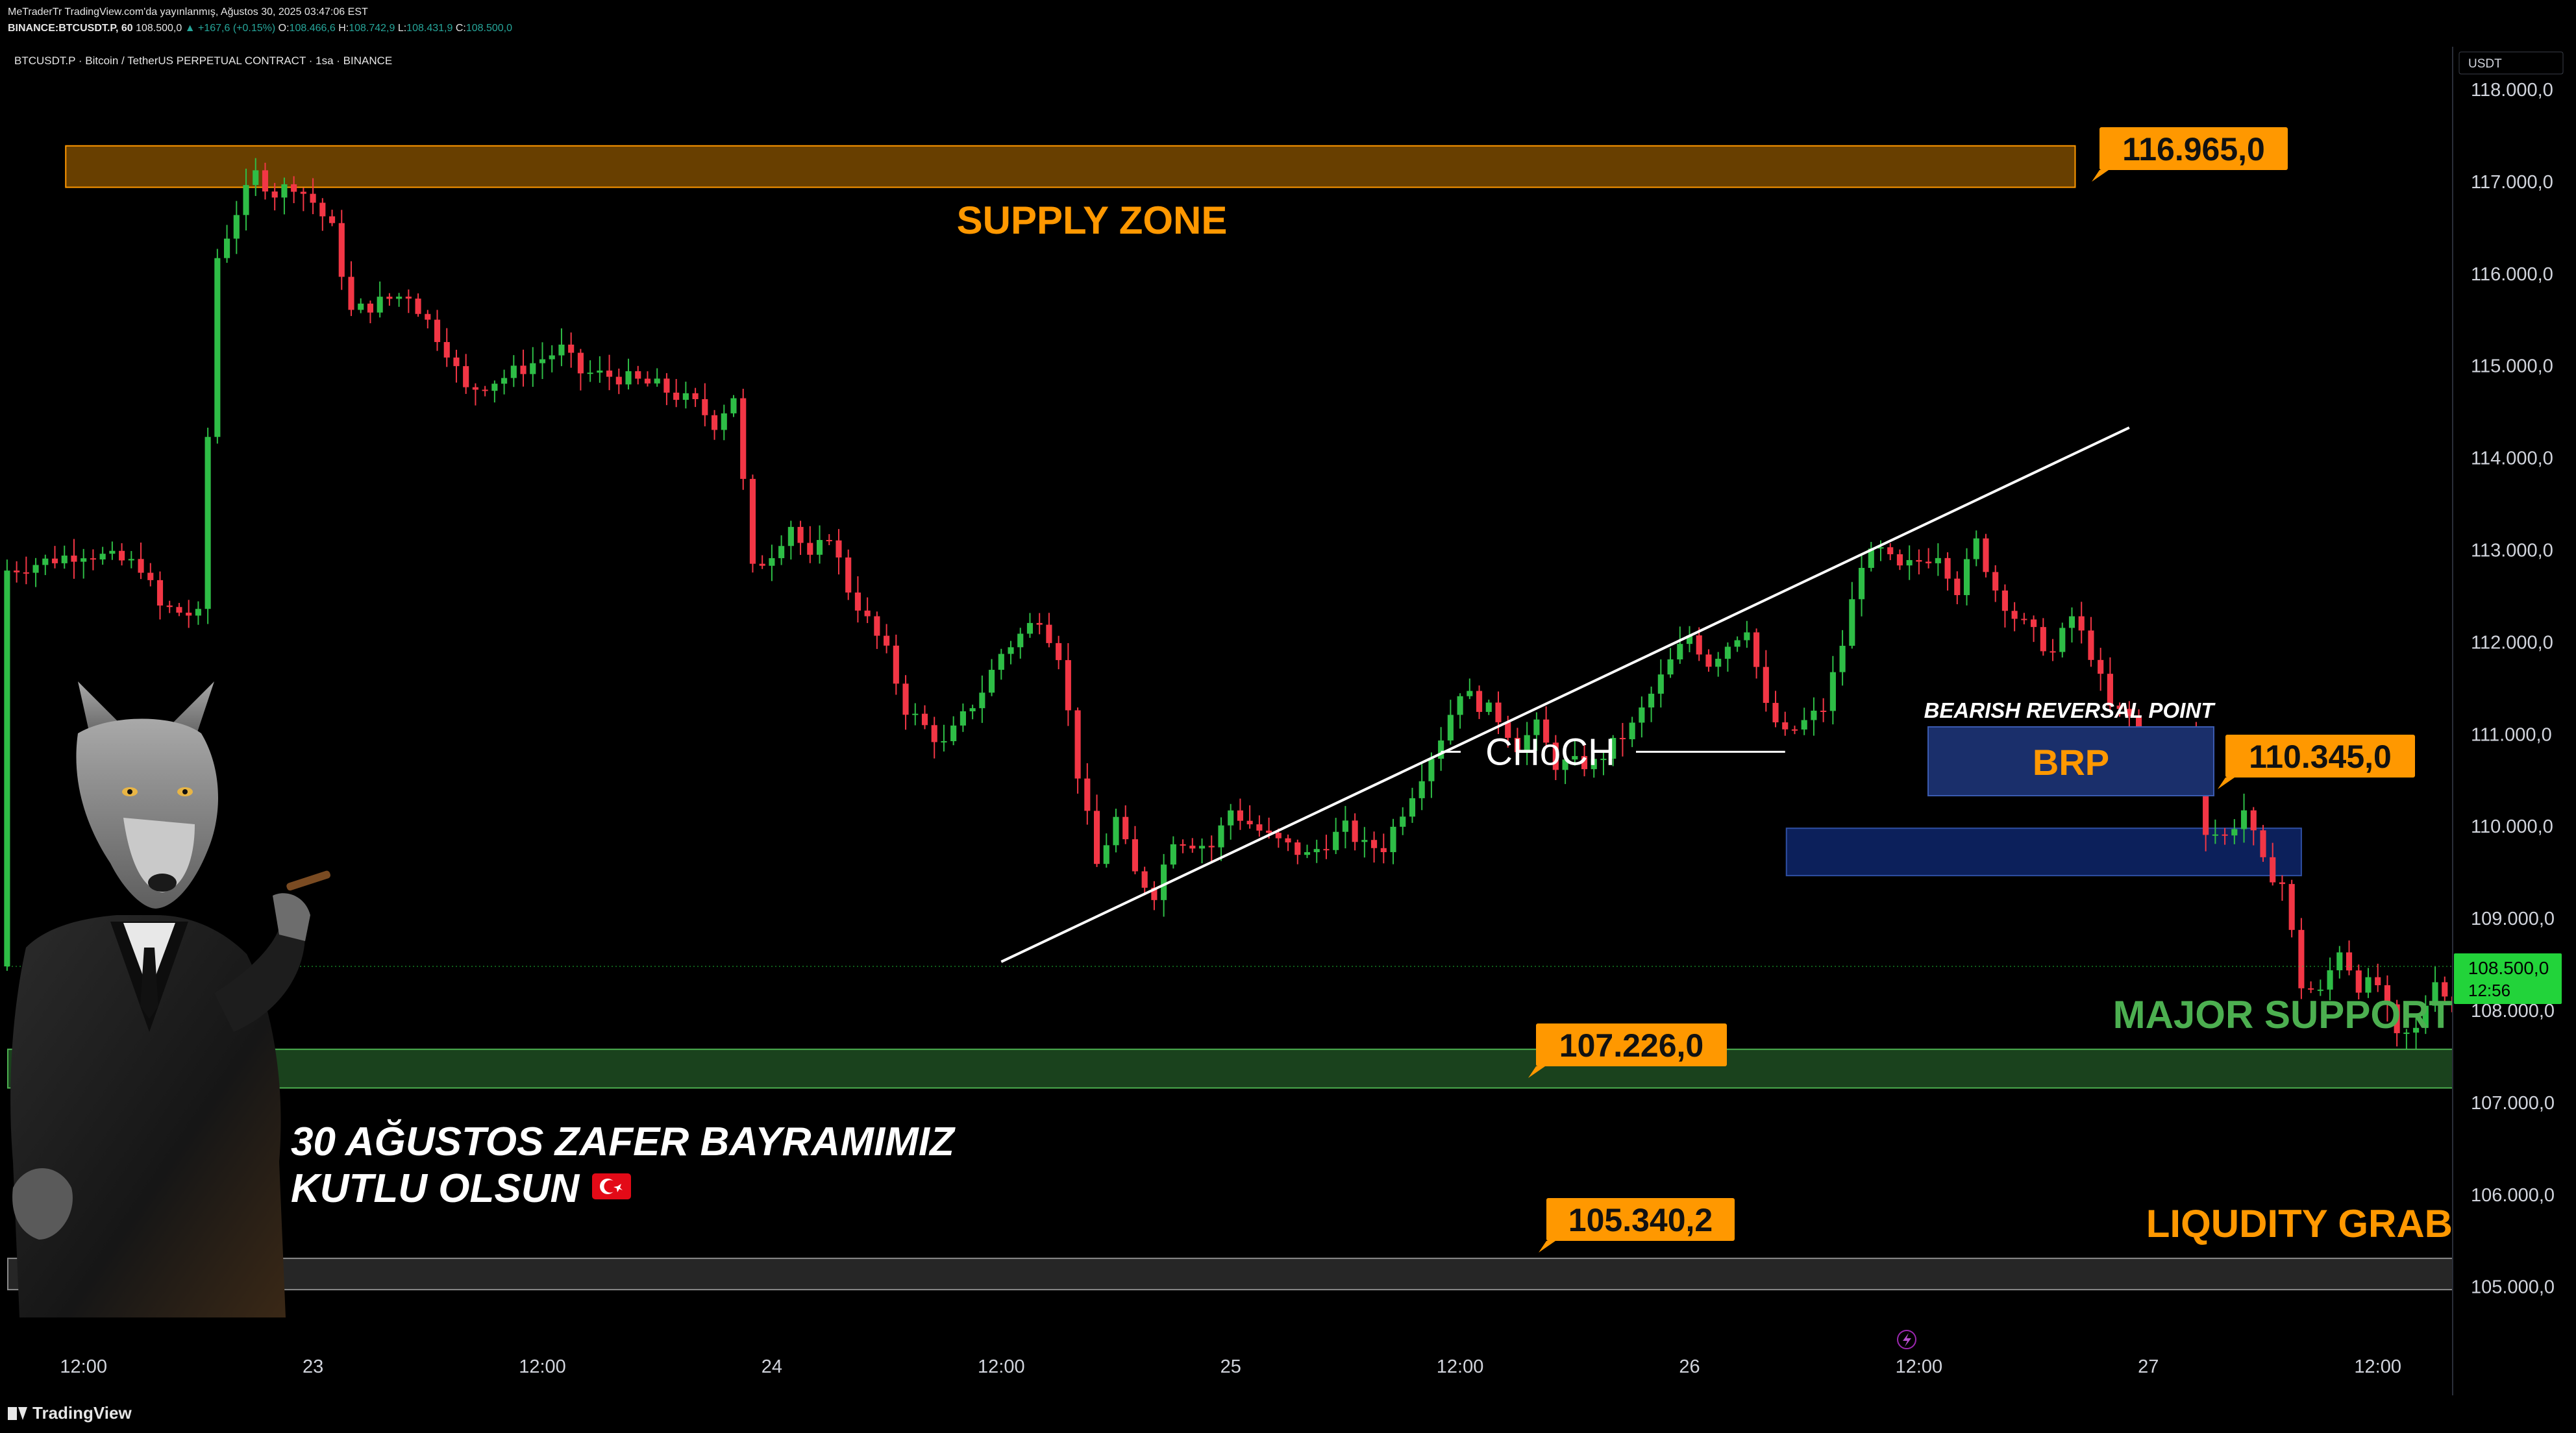 This screenshot has width=2576, height=1433. I want to click on liquidity-grab-zone, so click(1230, 1274).